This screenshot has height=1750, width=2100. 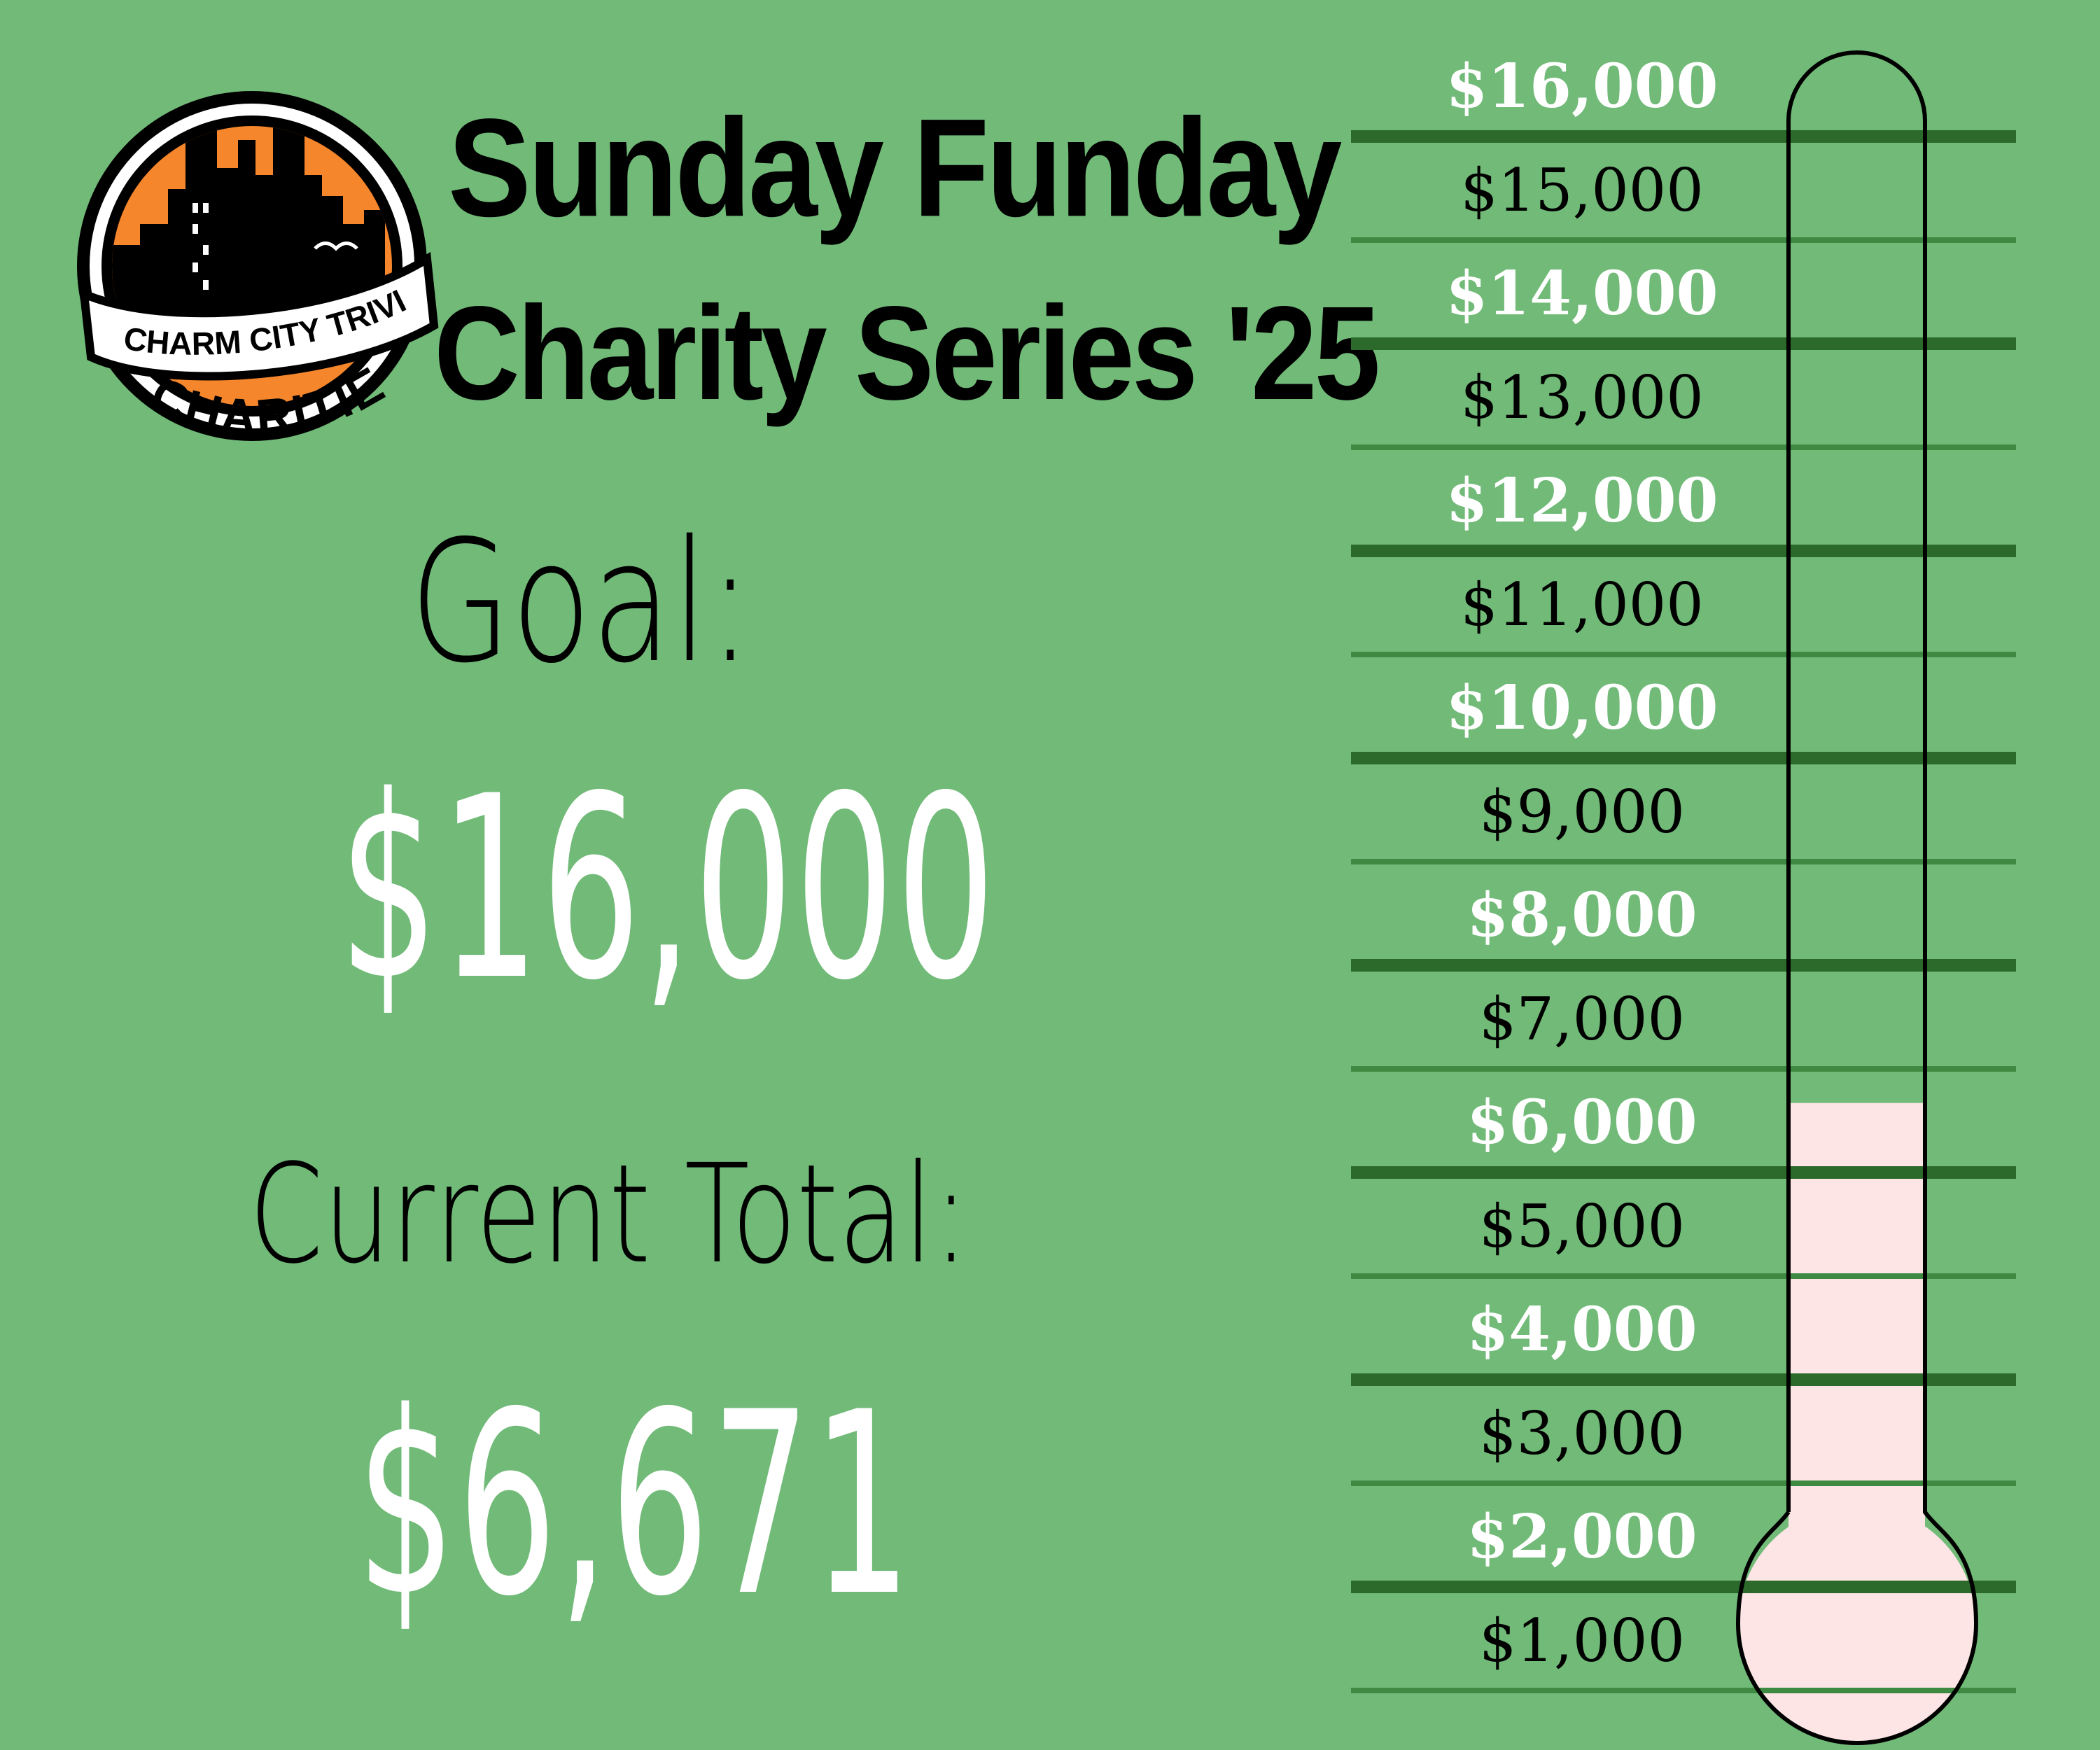 I want to click on current-total-label: Current Total:, so click(x=608, y=1214).